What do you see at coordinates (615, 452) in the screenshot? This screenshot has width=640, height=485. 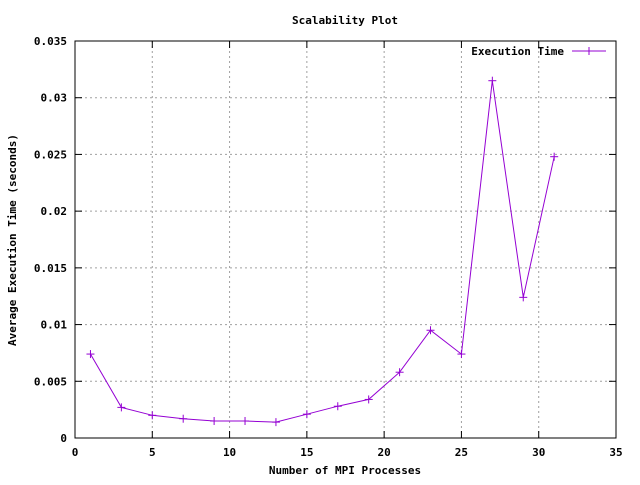 I see `x-tick-label: 35` at bounding box center [615, 452].